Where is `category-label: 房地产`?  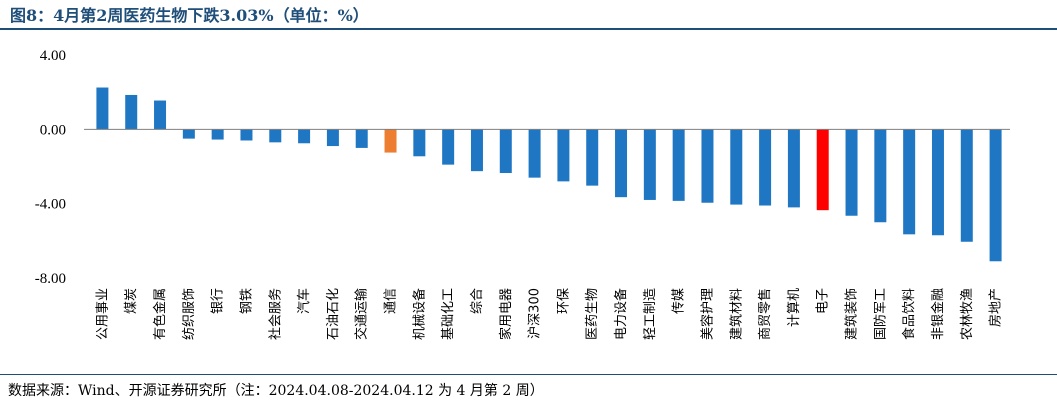
category-label: 房地产 is located at coordinates (996, 307).